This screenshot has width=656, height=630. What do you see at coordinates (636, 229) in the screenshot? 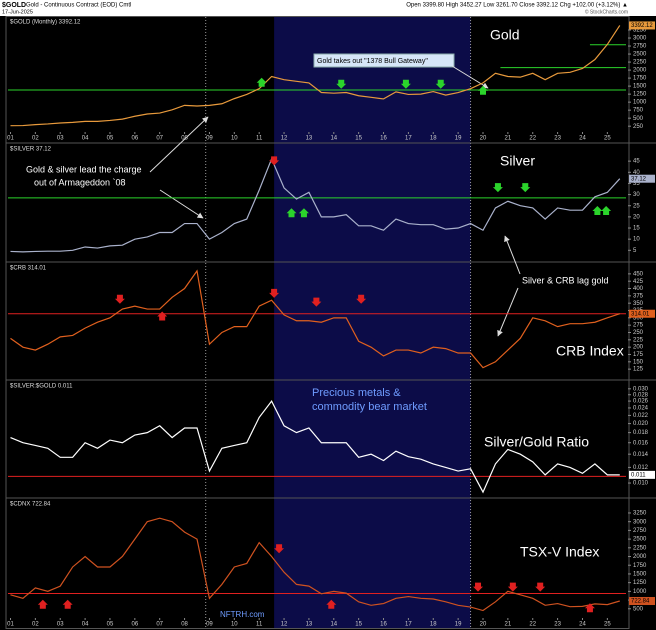
I see `y-tick-label: 15` at bounding box center [636, 229].